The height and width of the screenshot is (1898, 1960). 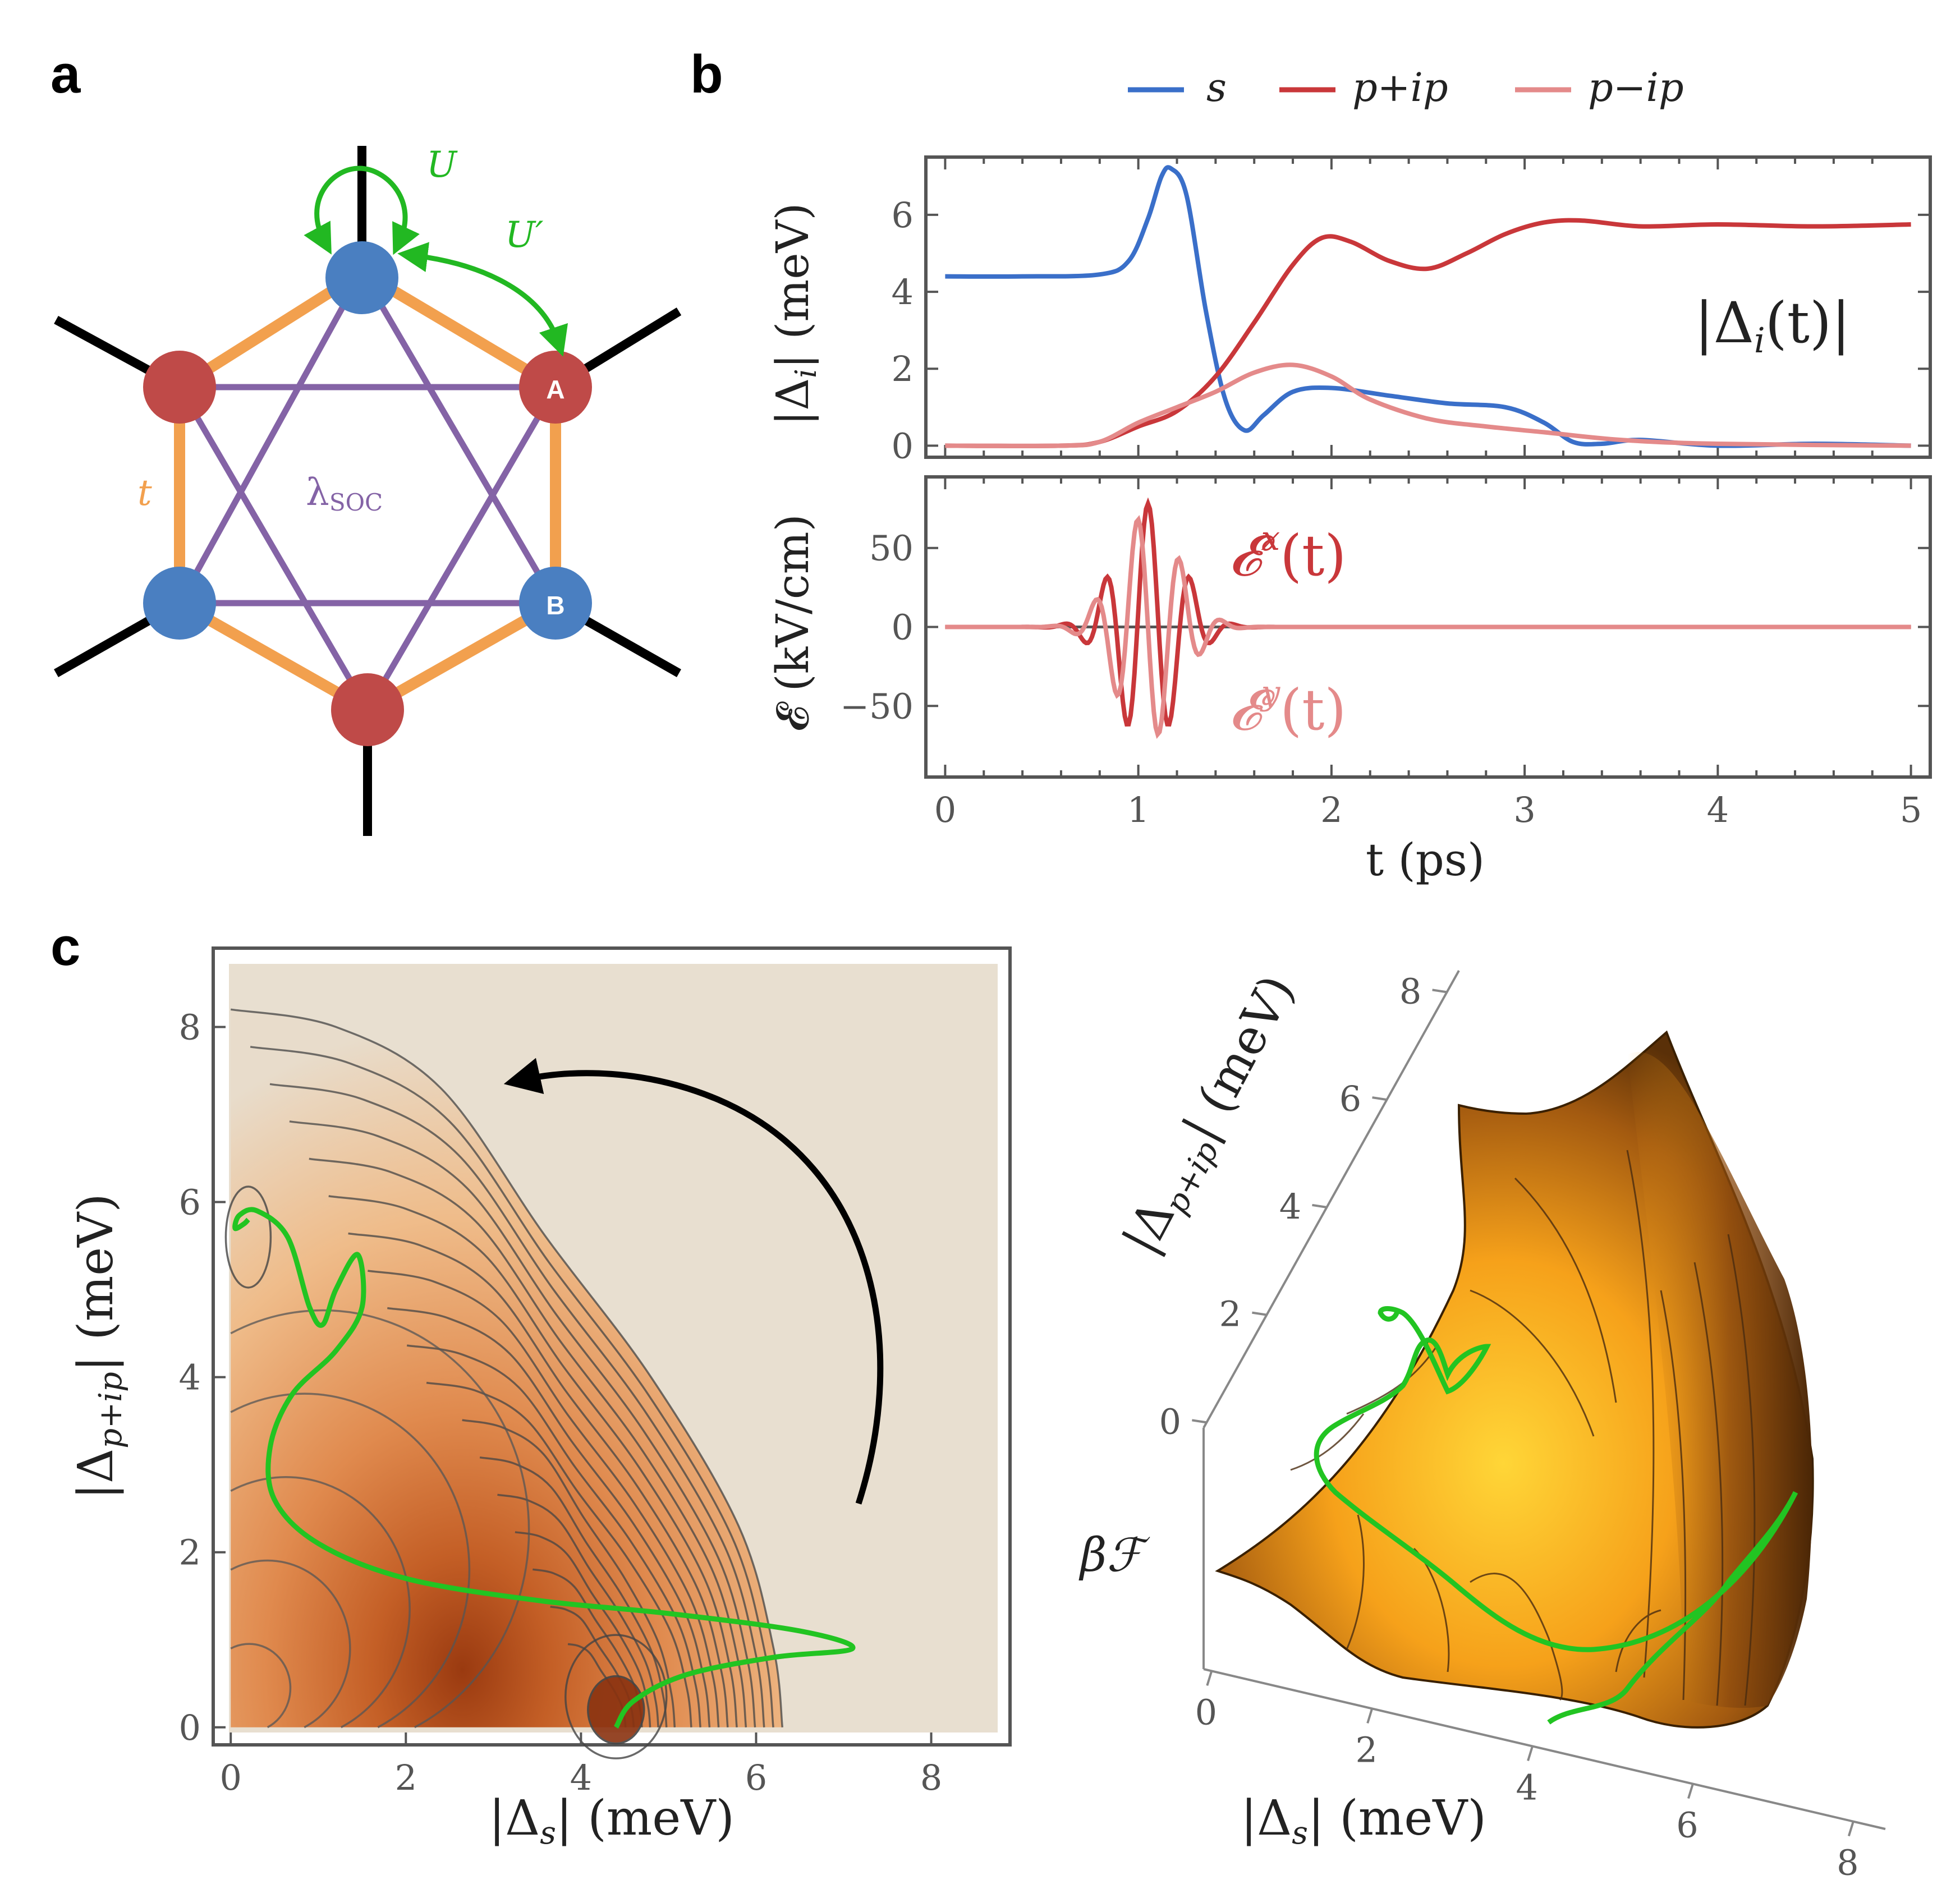 What do you see at coordinates (1290, 1206) in the screenshot?
I see `surface-ytick-label: 4` at bounding box center [1290, 1206].